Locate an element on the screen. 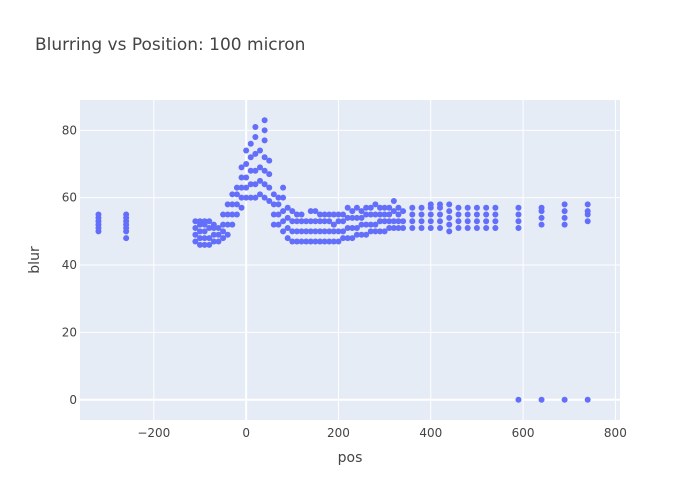 The image size is (700, 500). y-tick-label: 0 is located at coordinates (73, 400).